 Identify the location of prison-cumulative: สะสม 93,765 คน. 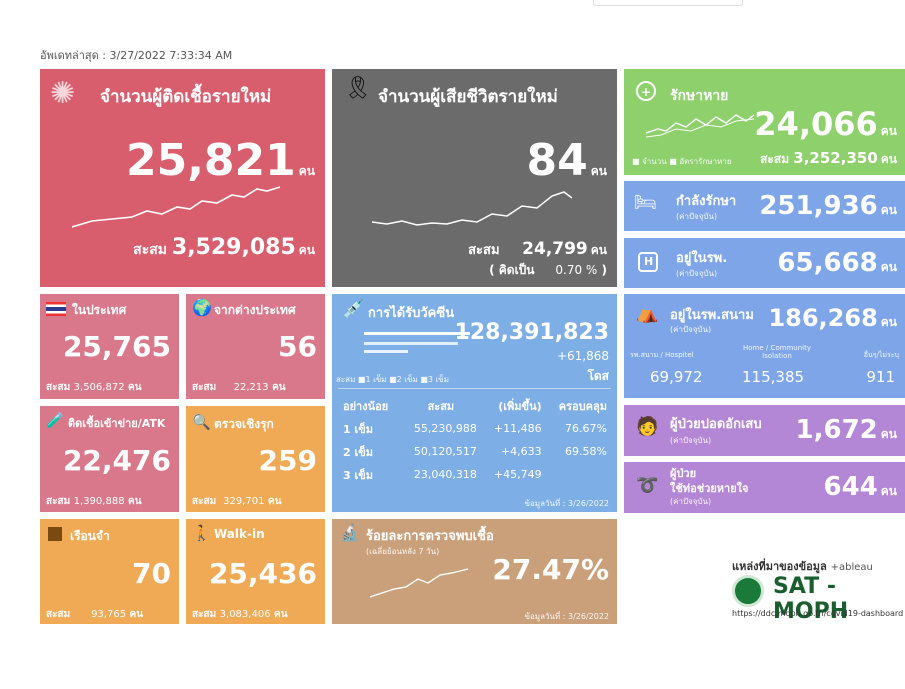
(95, 614).